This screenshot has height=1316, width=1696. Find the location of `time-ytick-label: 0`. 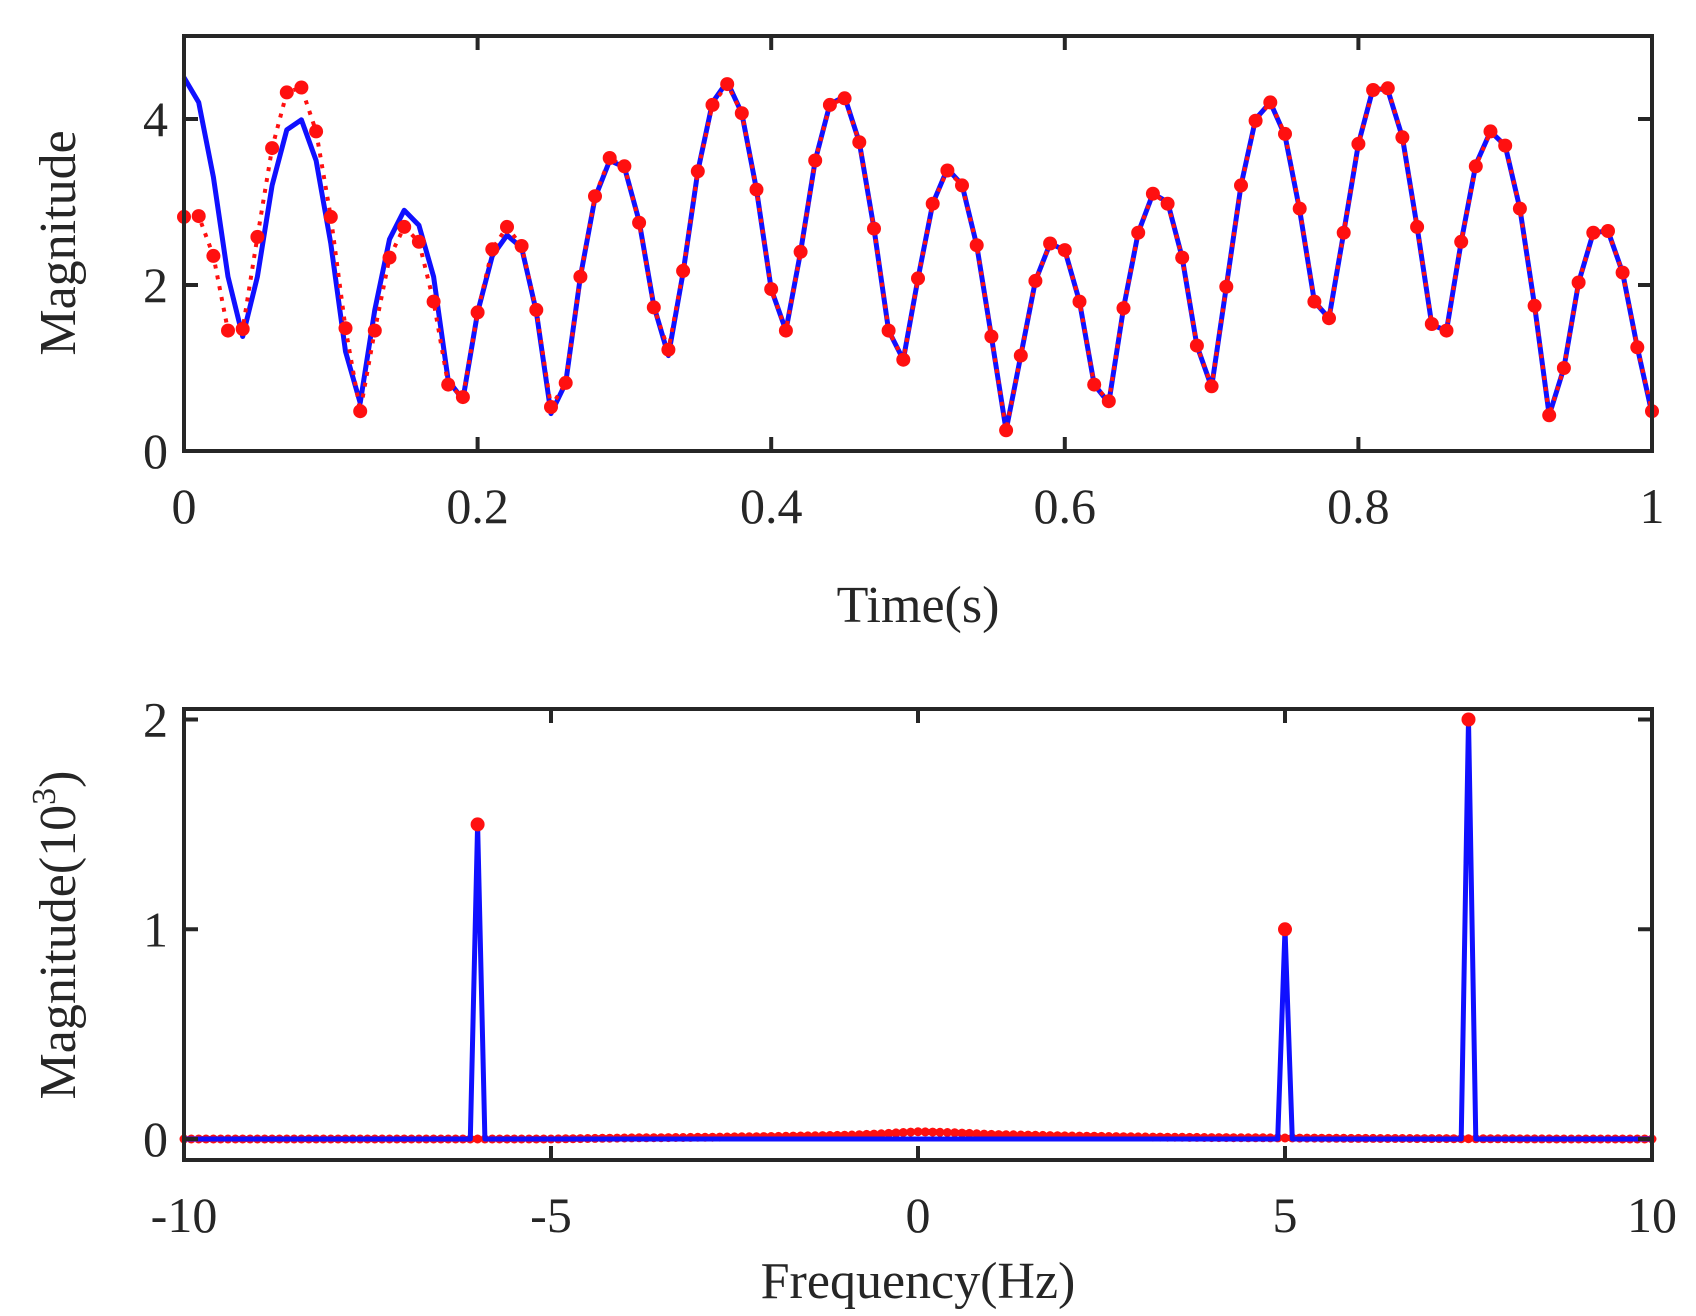

time-ytick-label: 0 is located at coordinates (155, 451).